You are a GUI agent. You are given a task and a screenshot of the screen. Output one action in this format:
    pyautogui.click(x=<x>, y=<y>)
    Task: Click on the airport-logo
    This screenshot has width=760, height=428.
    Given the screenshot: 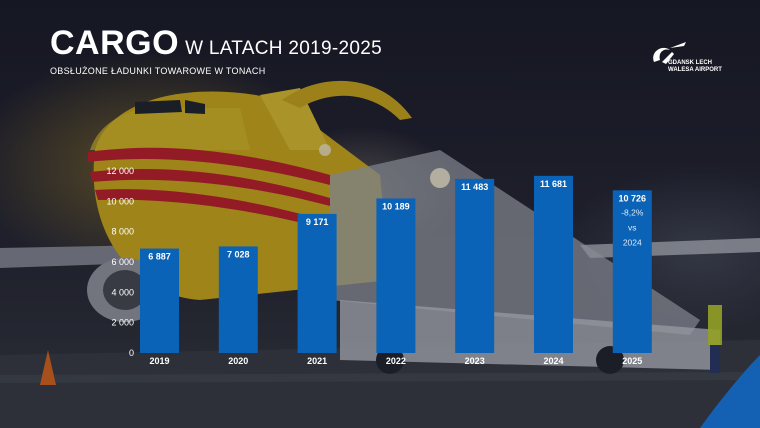 What is the action you would take?
    pyautogui.click(x=669, y=53)
    